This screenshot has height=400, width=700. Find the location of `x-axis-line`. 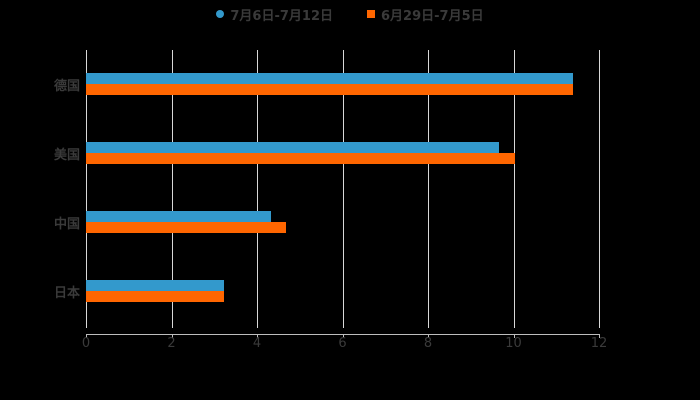

x-axis-line is located at coordinates (343, 334).